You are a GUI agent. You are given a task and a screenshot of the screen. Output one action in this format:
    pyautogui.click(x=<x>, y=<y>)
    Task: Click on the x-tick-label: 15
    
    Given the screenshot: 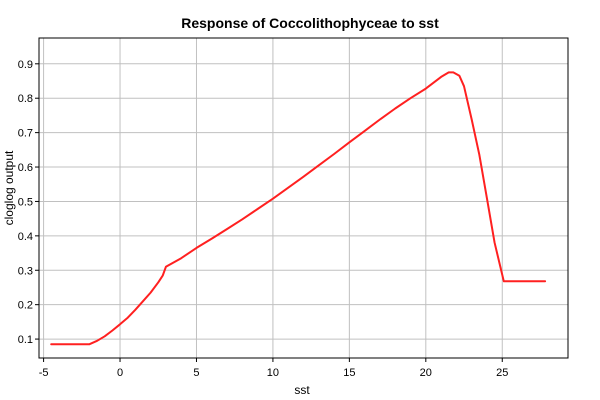 What is the action you would take?
    pyautogui.click(x=349, y=373)
    